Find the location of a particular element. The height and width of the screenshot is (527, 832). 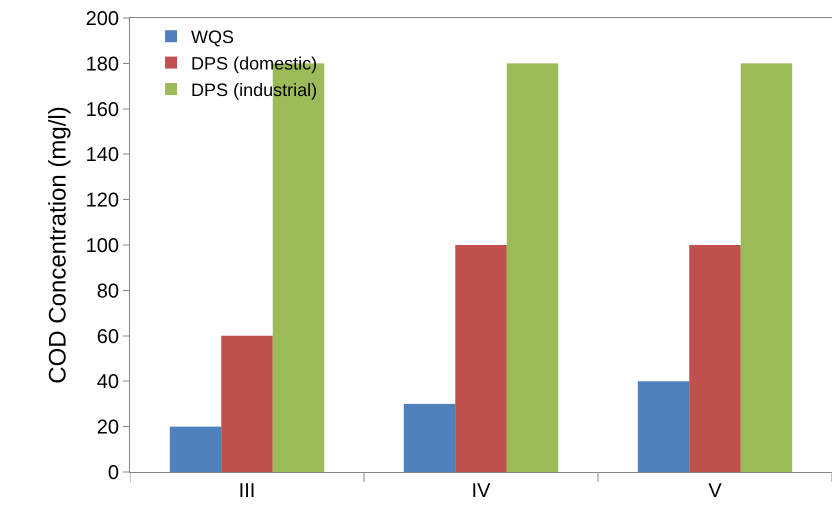

y-tick-label: 140 is located at coordinates (102, 155).